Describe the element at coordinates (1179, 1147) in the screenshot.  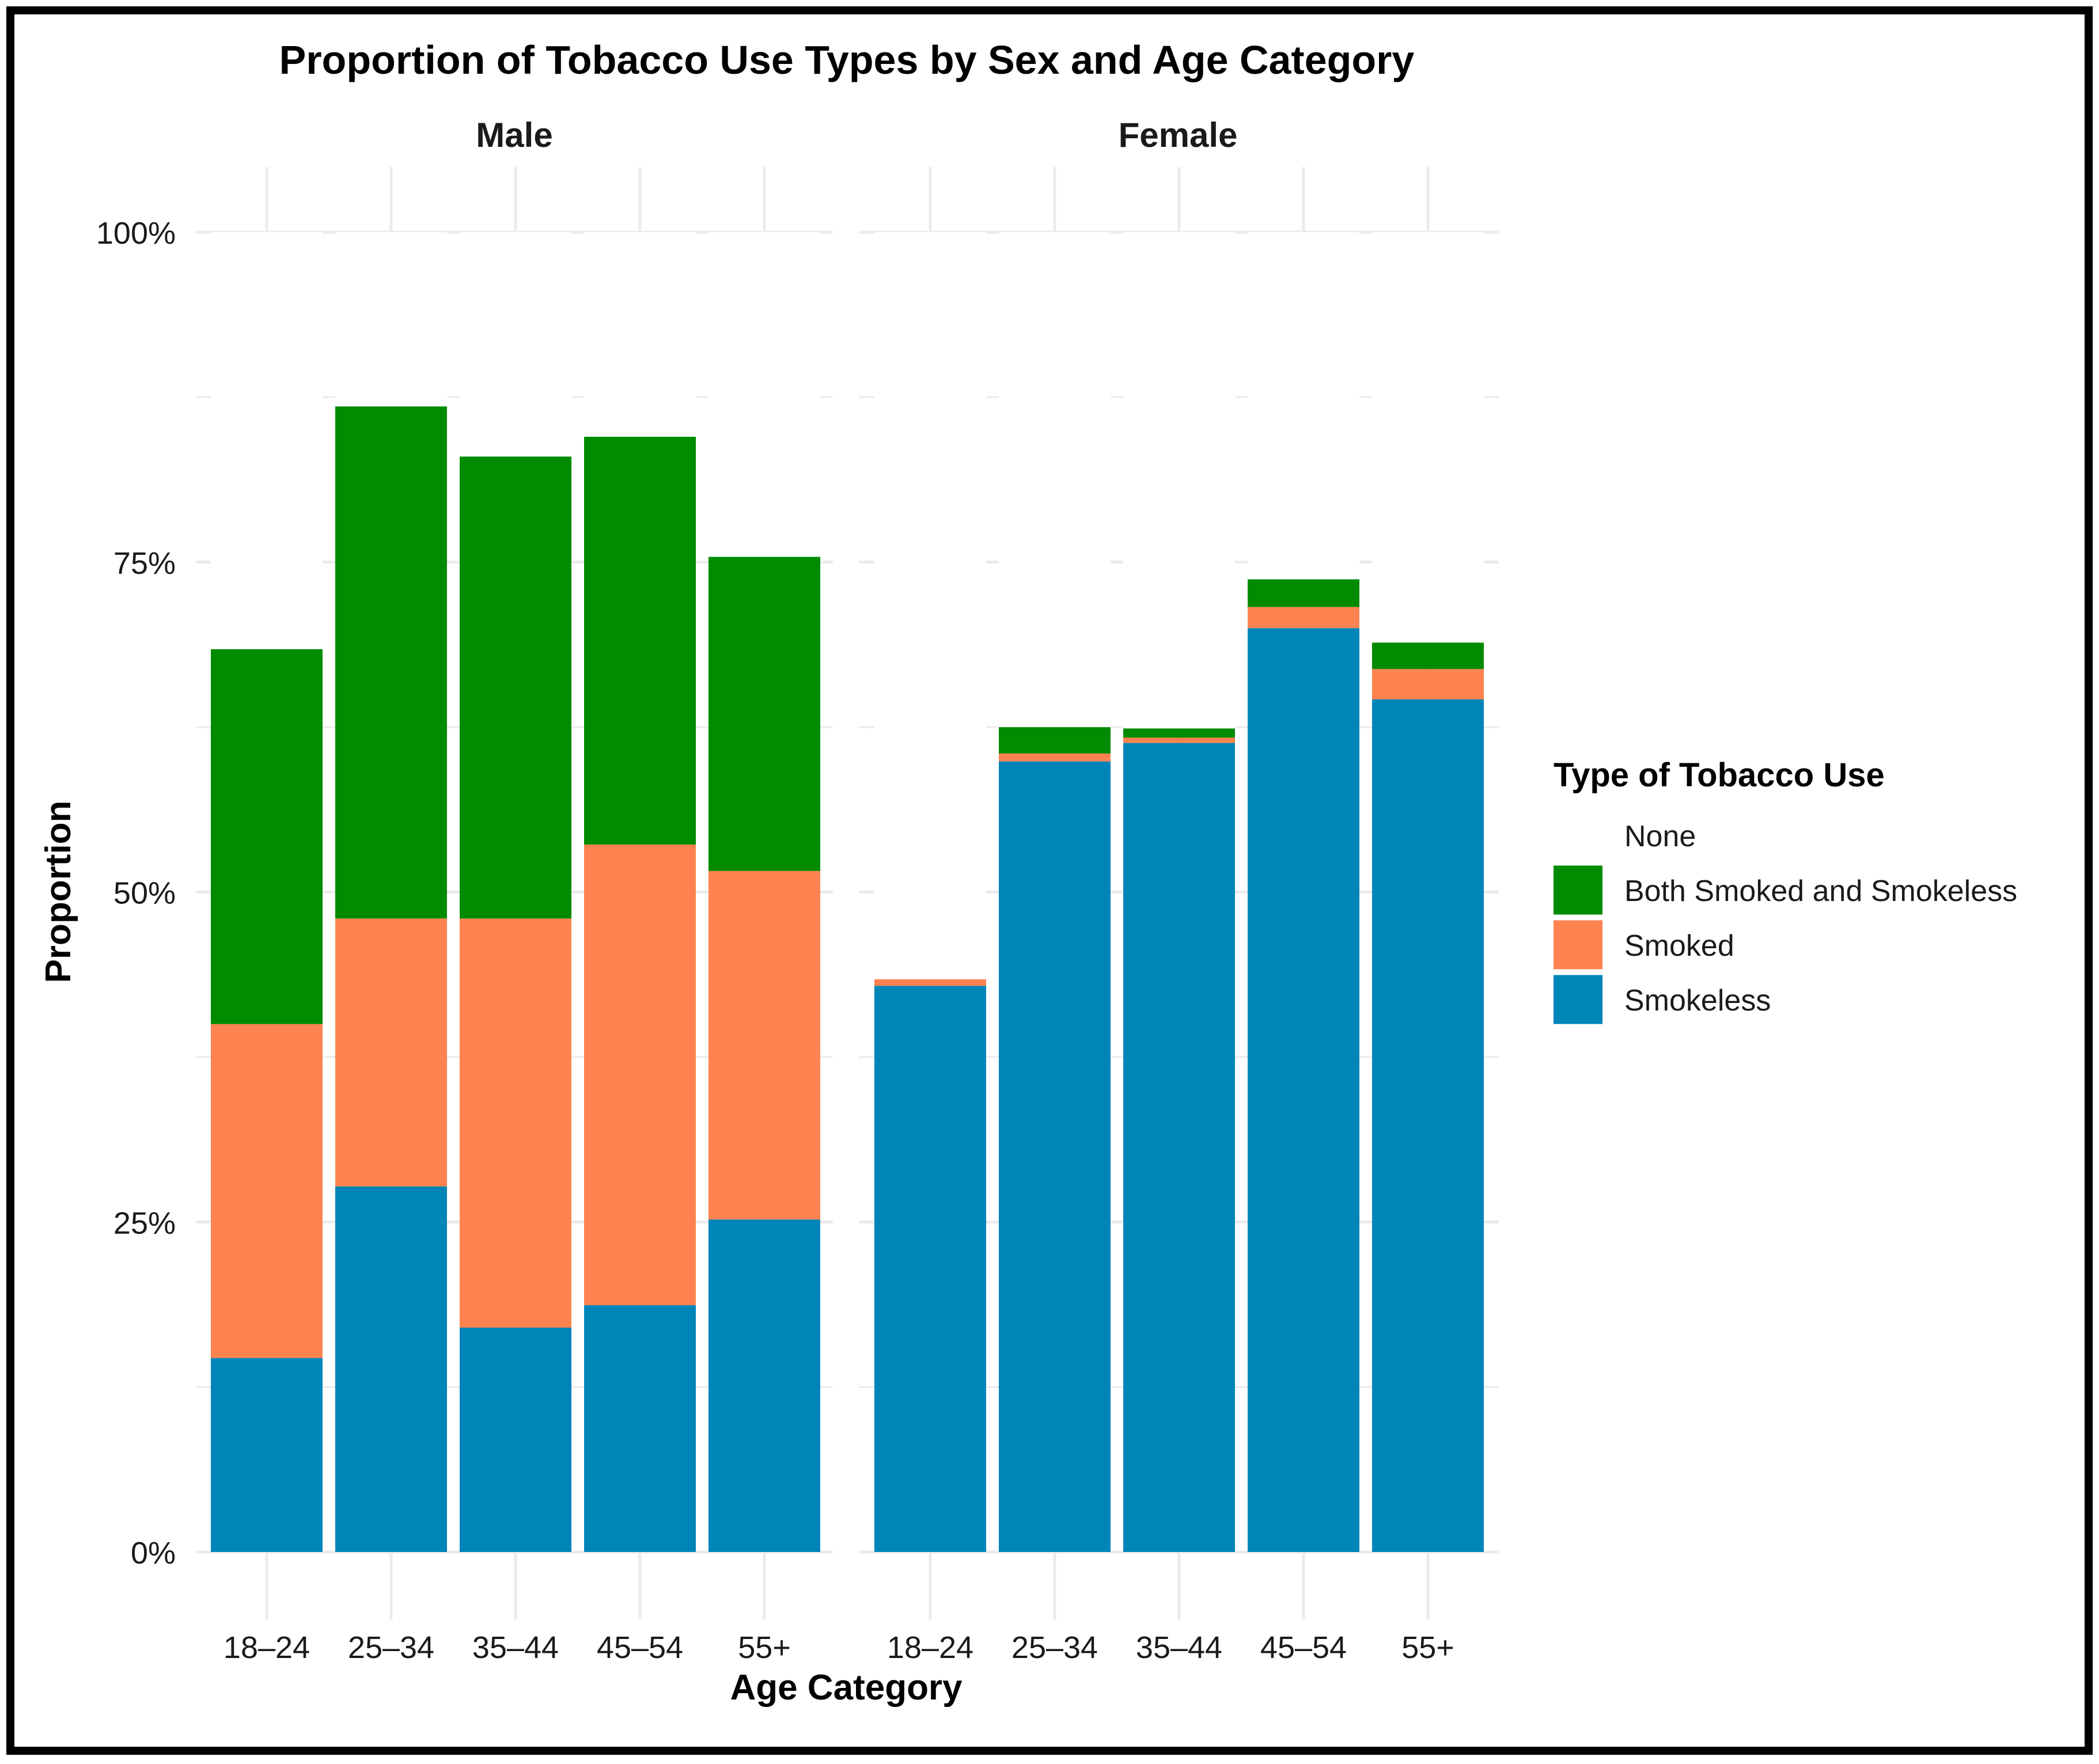
I see `bar-female-35-44-smokeless` at that location.